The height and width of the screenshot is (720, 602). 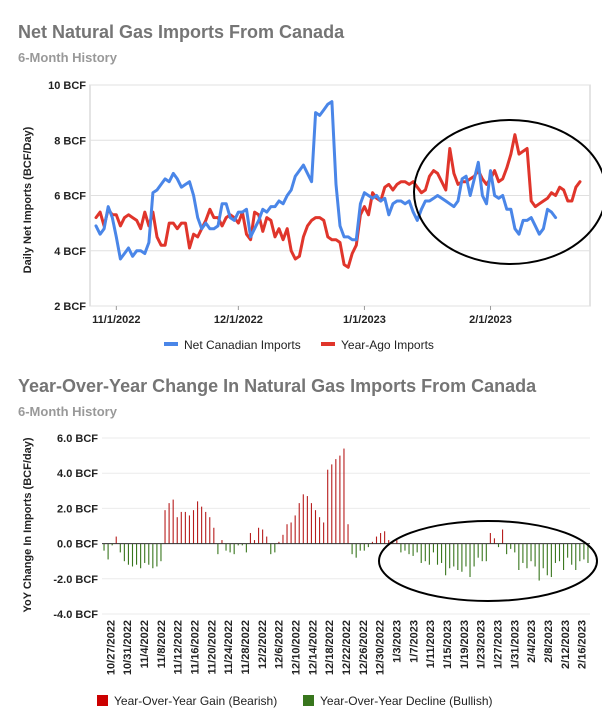 What do you see at coordinates (238, 320) in the screenshot?
I see `chart1-x-tick-label: 12/1/2022` at bounding box center [238, 320].